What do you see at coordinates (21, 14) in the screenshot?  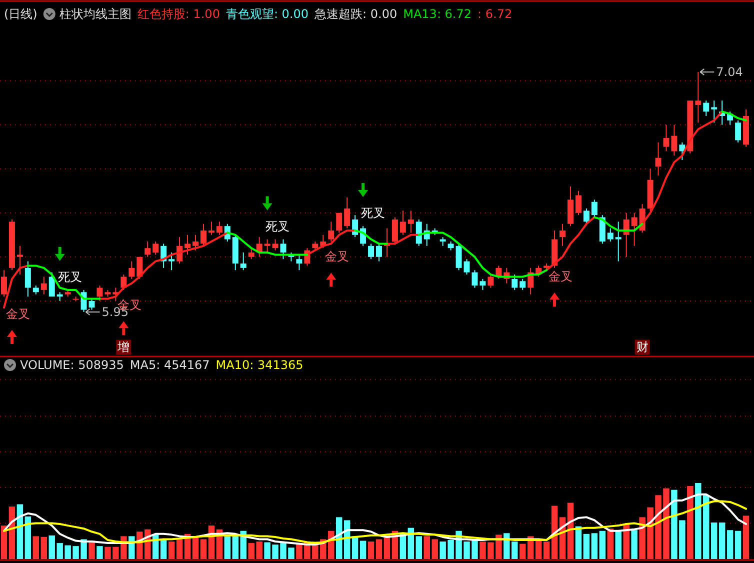 I see `text: (日线)` at bounding box center [21, 14].